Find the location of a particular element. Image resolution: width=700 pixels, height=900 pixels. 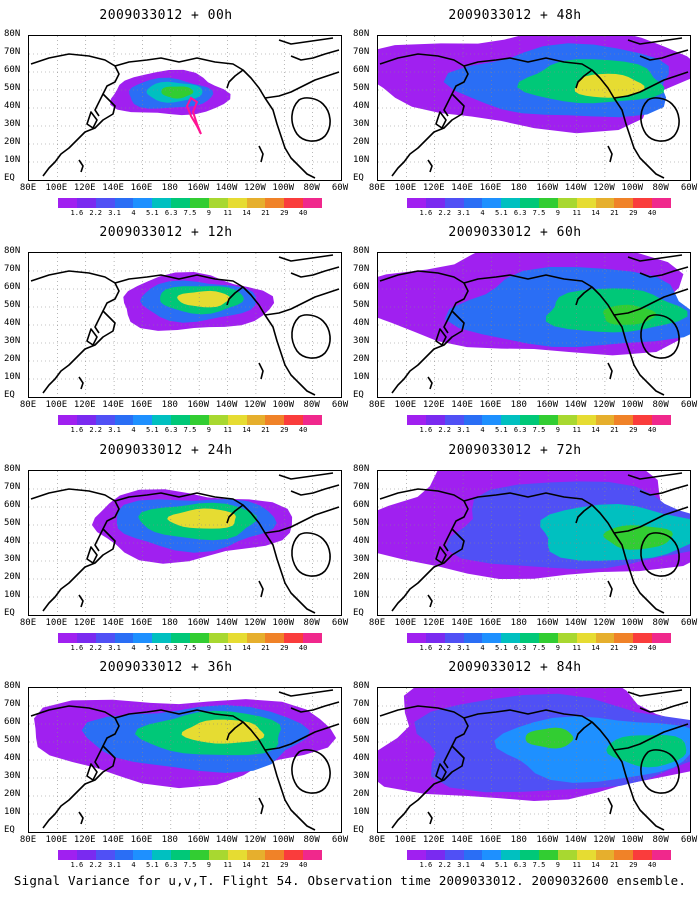

flight-track is located at coordinates (193, 115).